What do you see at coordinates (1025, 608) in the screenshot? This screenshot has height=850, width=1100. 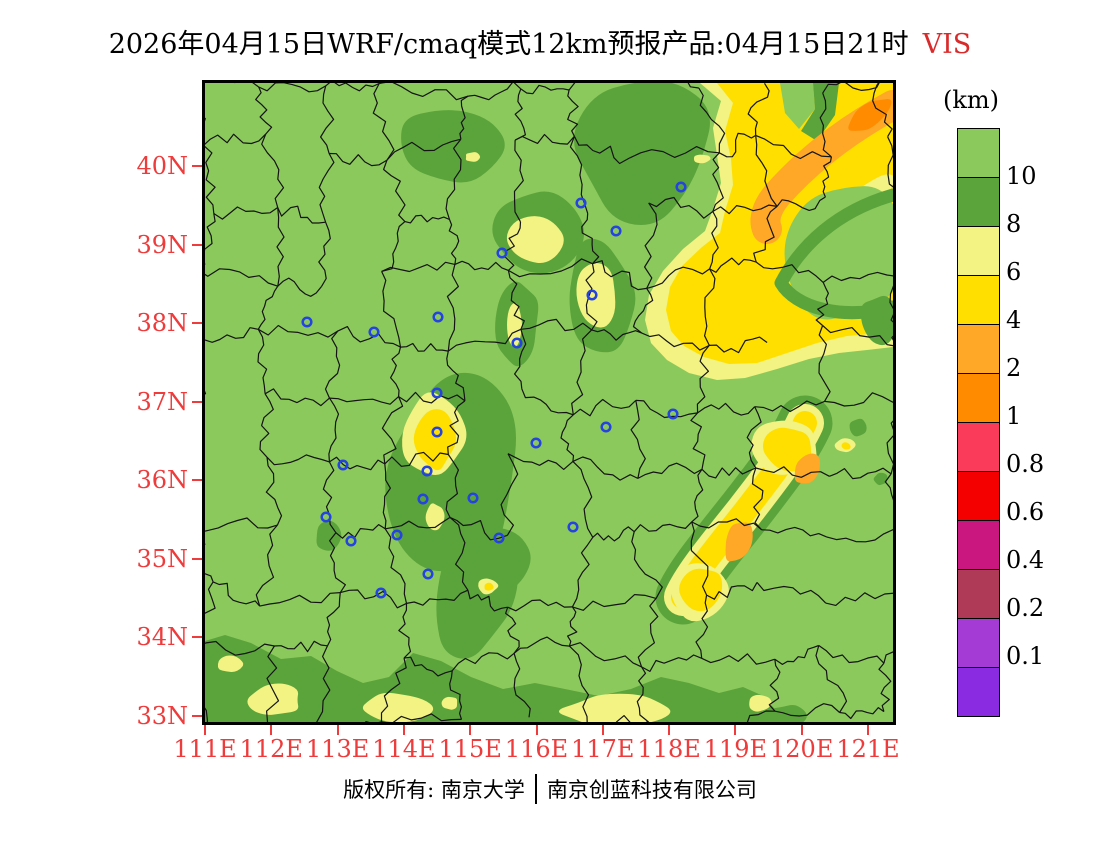 I see `legend-tick-label: 0.2` at bounding box center [1025, 608].